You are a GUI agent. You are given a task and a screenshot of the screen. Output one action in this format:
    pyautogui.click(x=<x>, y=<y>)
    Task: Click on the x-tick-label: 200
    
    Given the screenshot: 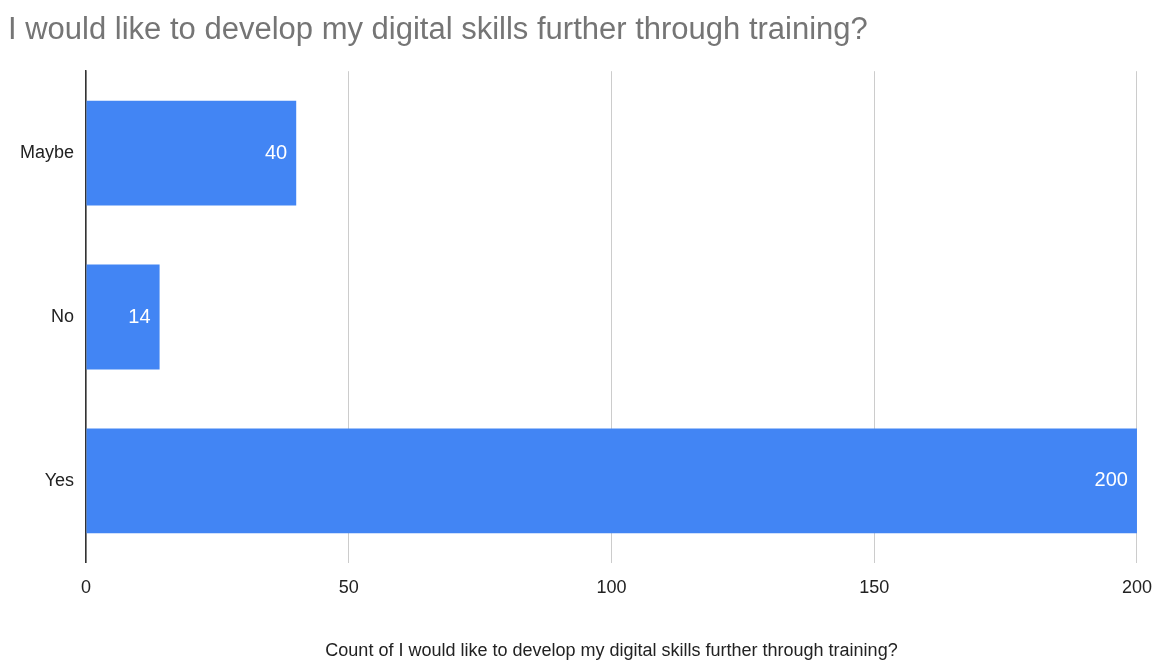 What is the action you would take?
    pyautogui.click(x=1137, y=586)
    